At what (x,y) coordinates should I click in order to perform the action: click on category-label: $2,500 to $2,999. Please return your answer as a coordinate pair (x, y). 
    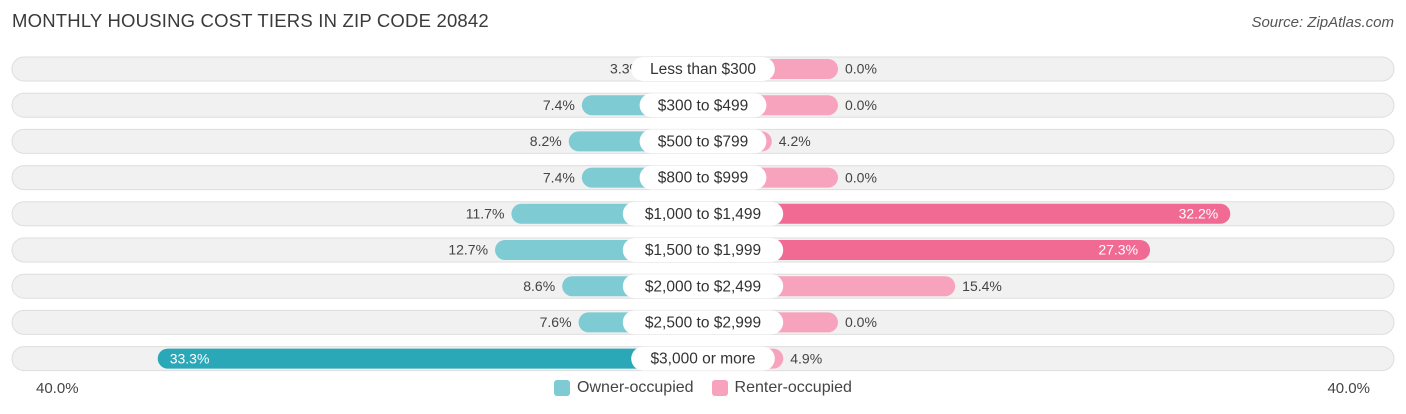
    Looking at the image, I should click on (703, 322).